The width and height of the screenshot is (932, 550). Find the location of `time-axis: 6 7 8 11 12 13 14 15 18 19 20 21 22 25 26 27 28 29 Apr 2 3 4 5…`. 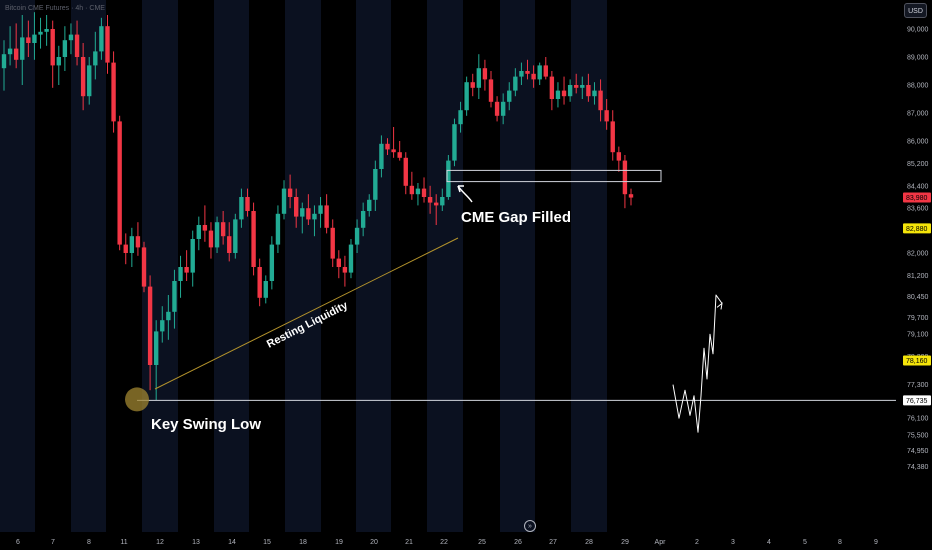

time-axis: 6 7 8 11 12 13 14 15 18 19 20 21 22 25 26 27 28 29 Apr 2 3 4 5… is located at coordinates (447, 542).